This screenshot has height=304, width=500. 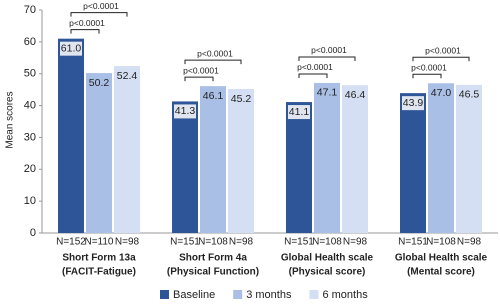 What do you see at coordinates (213, 272) in the screenshot?
I see `x-tick-label: (Physical Function)` at bounding box center [213, 272].